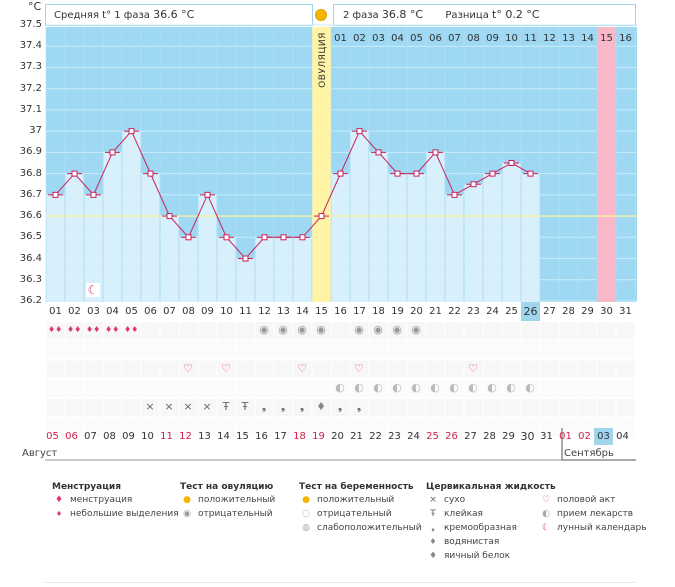  Describe the element at coordinates (568, 311) in the screenshot. I see `cycle-day-label: 28` at that location.